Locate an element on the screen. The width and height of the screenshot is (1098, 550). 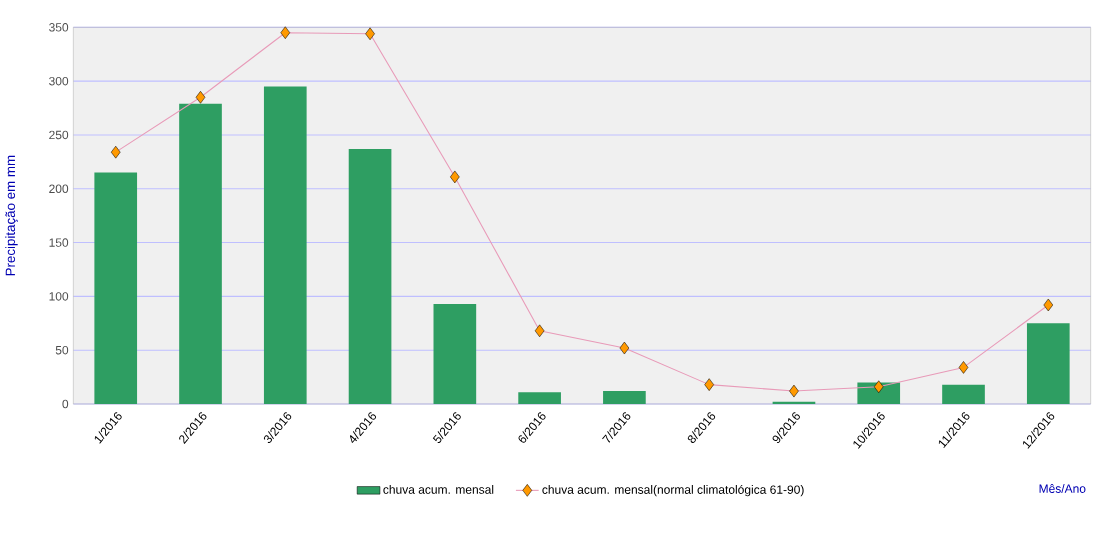
legend-label: chuva acum. mensal is located at coordinates (438, 489).